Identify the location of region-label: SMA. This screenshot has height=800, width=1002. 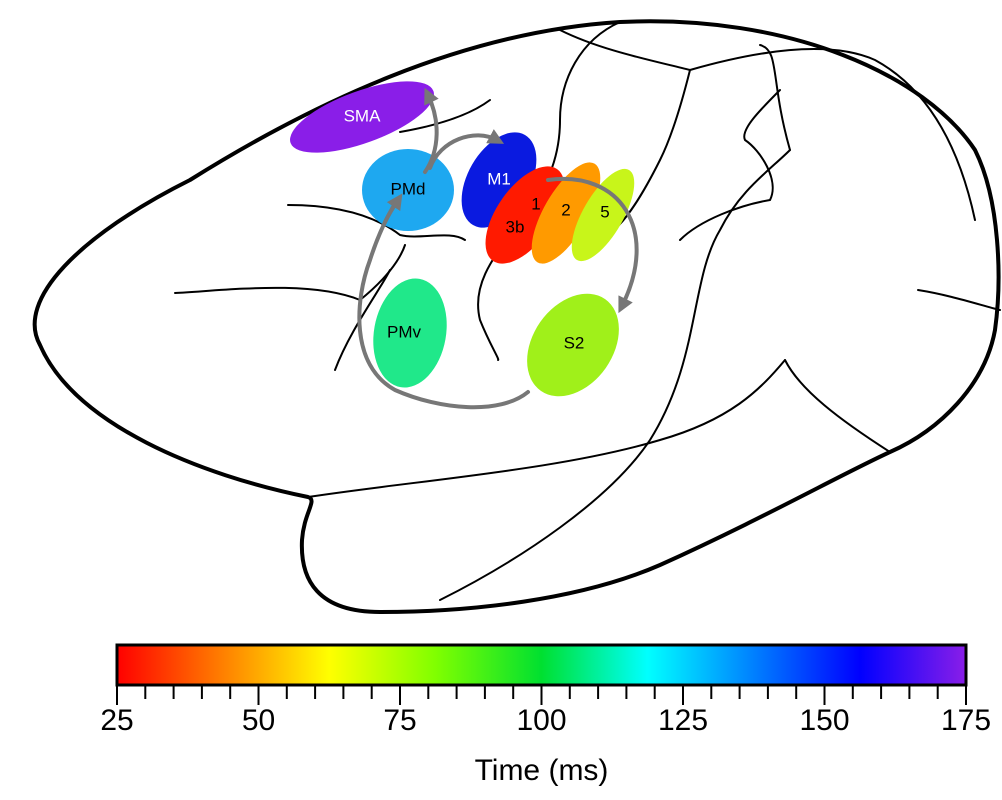
(363, 115).